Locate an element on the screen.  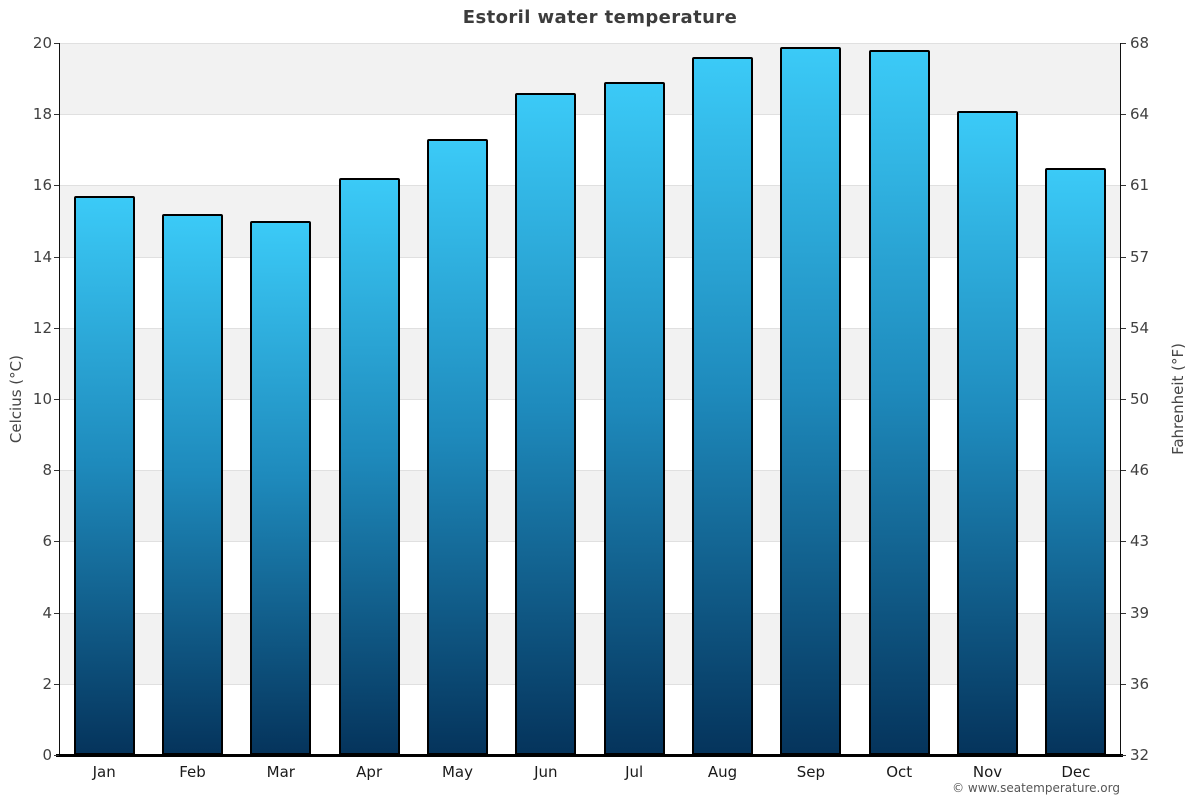
month-label-jan: Jan is located at coordinates (104, 772).